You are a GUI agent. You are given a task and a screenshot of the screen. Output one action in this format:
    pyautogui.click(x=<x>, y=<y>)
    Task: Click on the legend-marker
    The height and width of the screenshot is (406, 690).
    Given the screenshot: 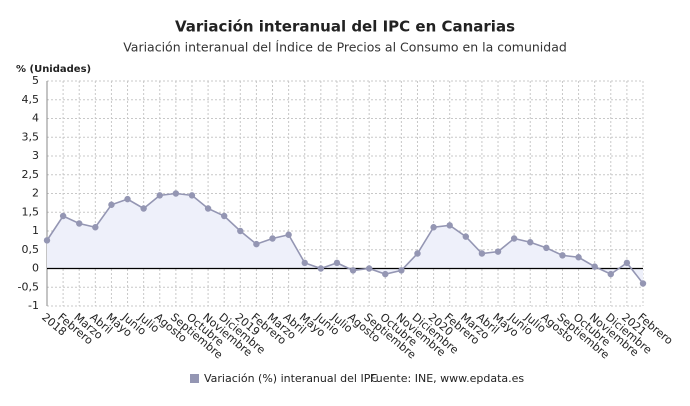 What is the action you would take?
    pyautogui.click(x=194, y=378)
    